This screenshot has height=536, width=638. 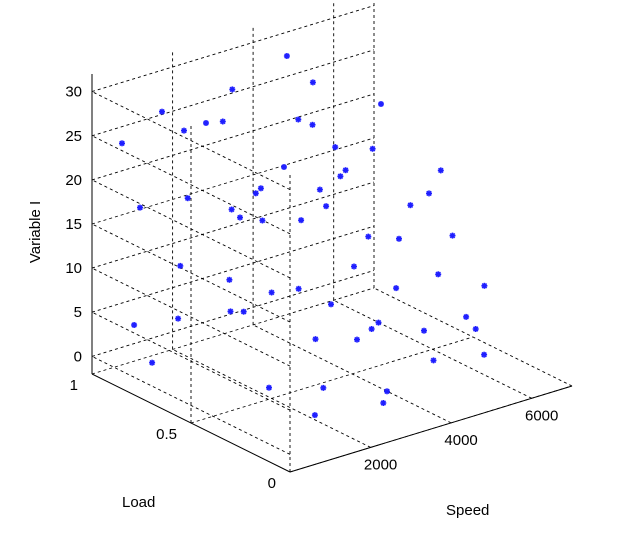 I want to click on y-tick-label: 0, so click(x=272, y=483).